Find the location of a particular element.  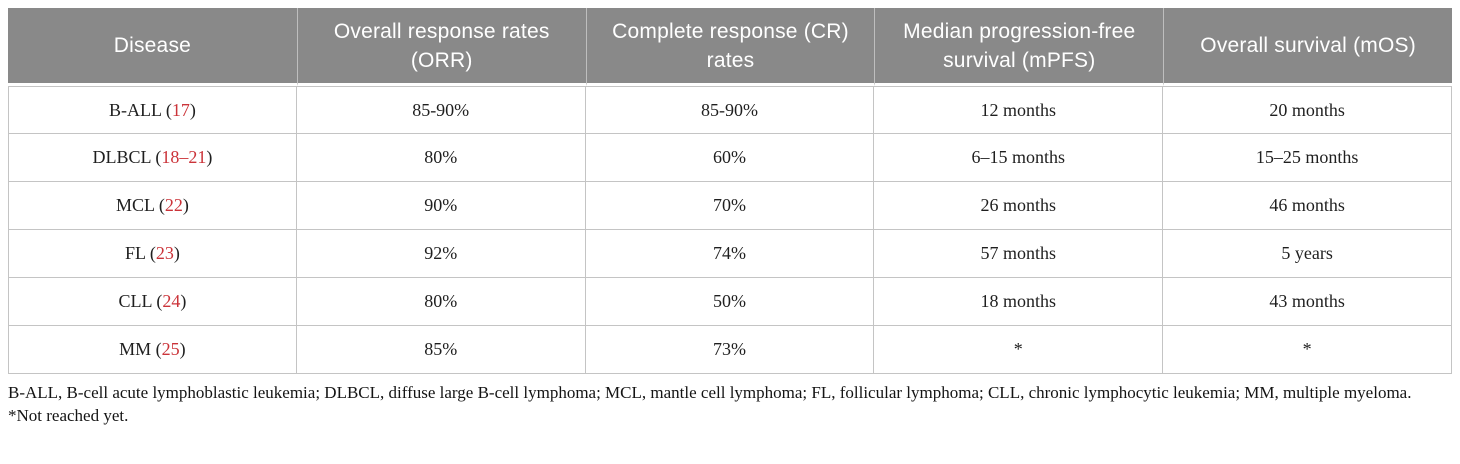

mos-cell: 46 months is located at coordinates (1307, 206).